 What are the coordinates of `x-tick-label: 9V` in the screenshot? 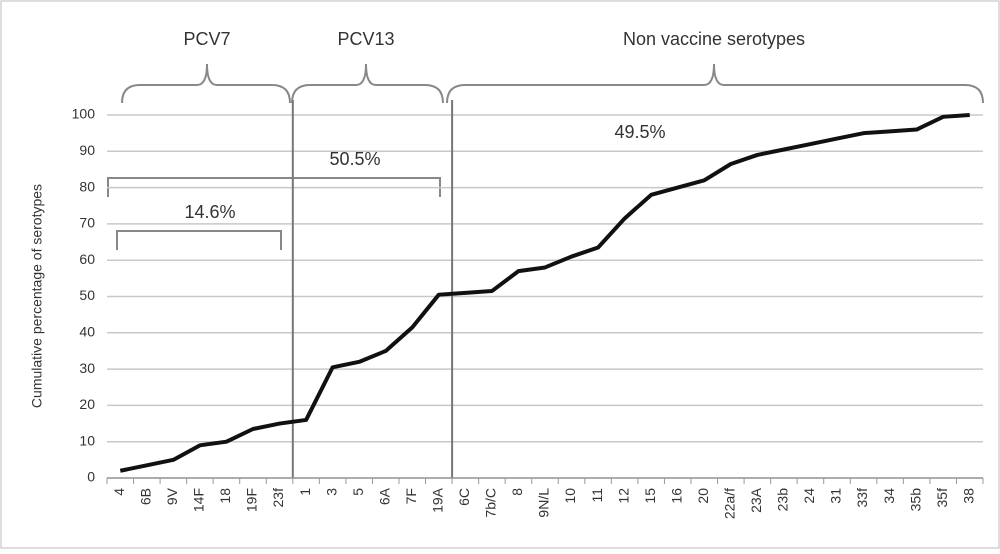 It's located at (172, 496).